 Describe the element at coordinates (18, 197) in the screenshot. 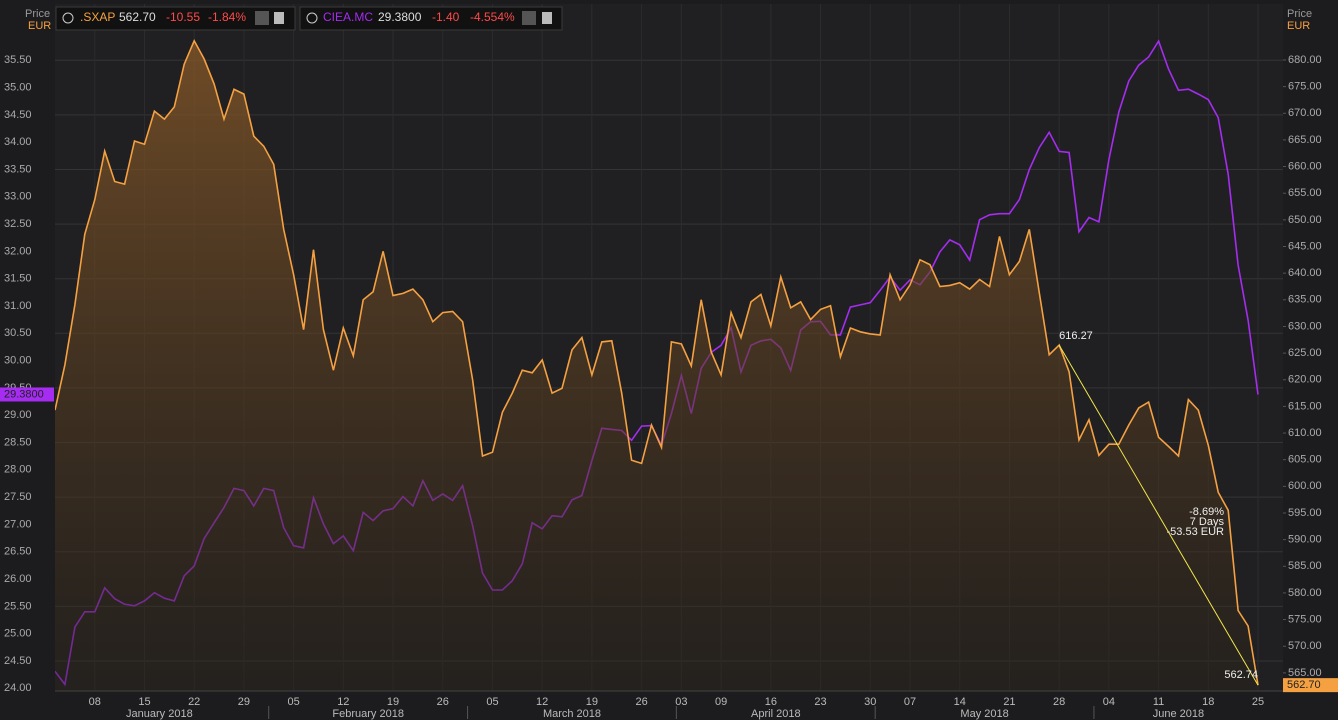

I see `y-tick-label: 33.00` at that location.